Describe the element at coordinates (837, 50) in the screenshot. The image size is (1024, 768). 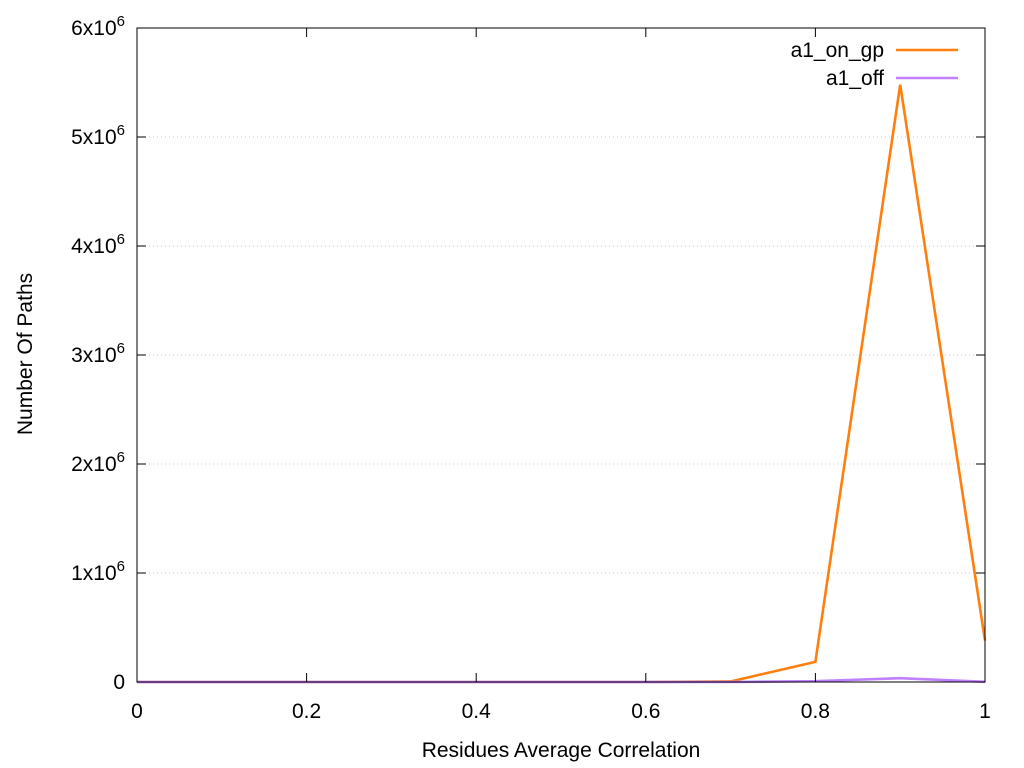
I see `legend-label-a1_on_gp: a1_on_gp` at that location.